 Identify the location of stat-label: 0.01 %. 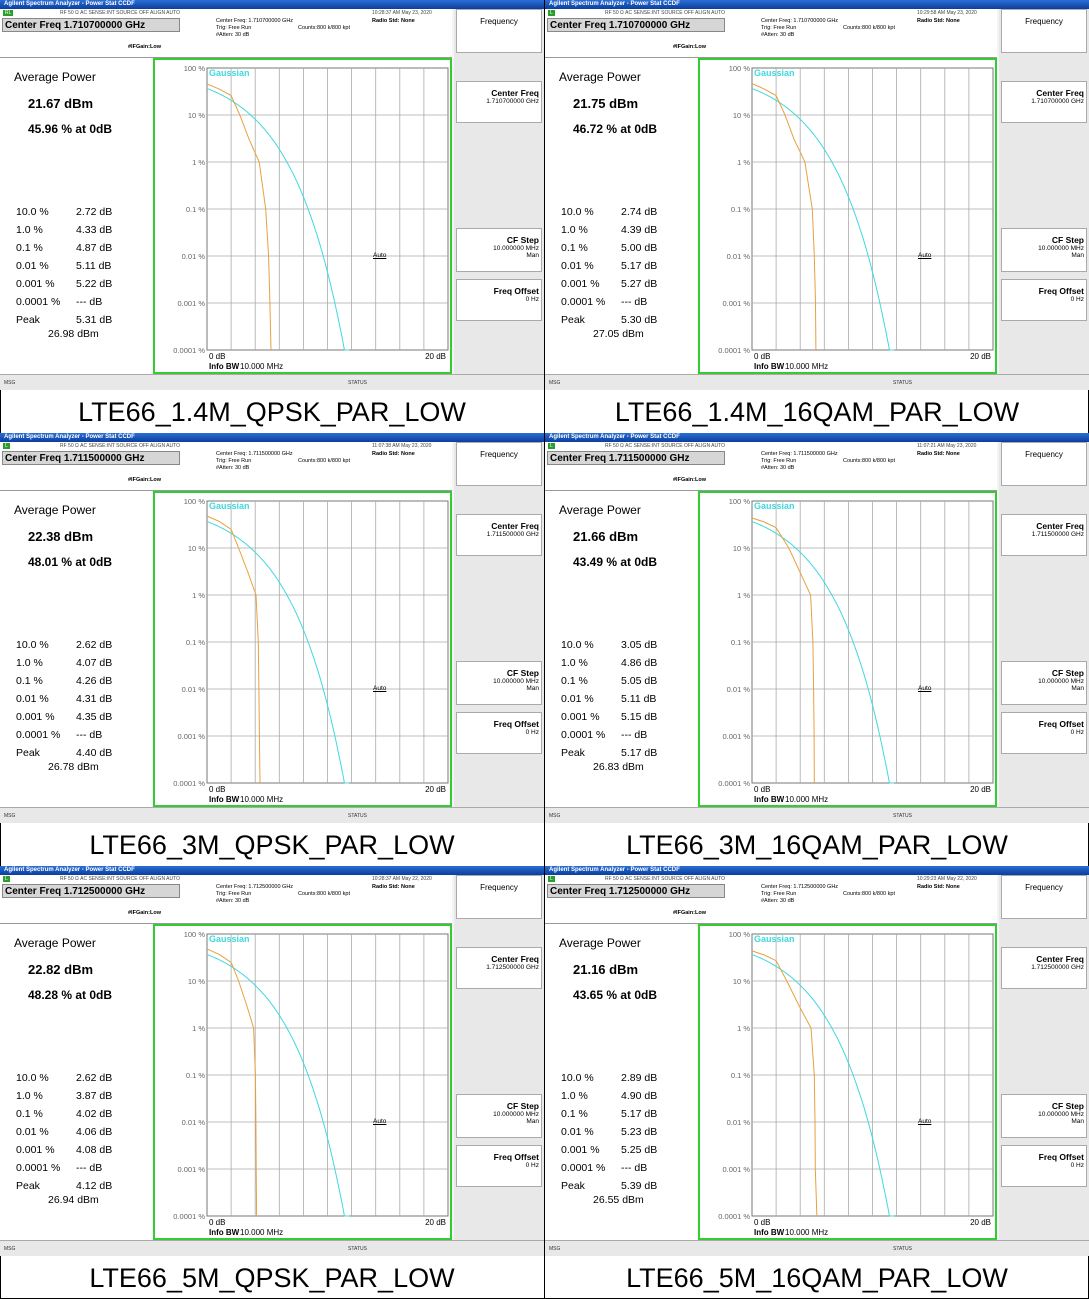
(32, 699).